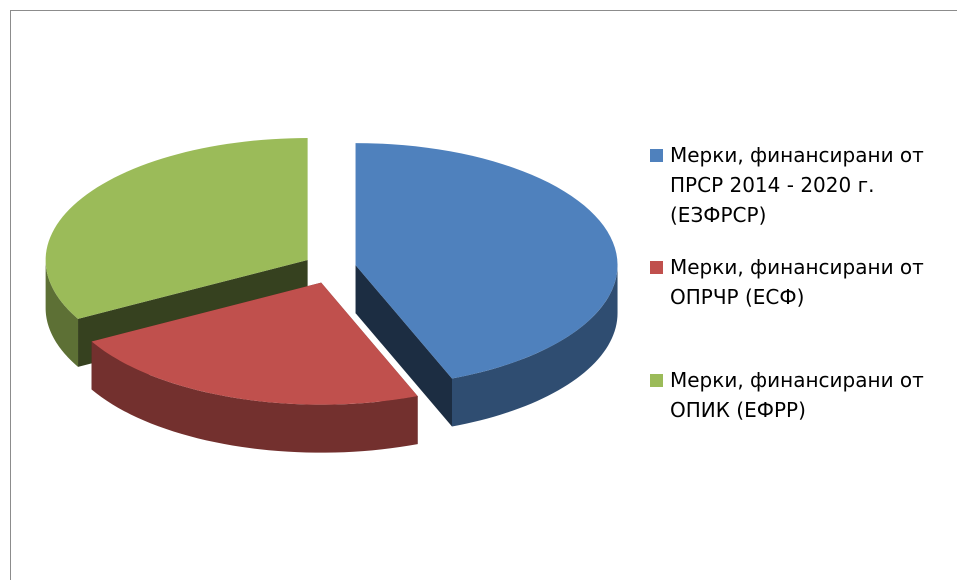 This screenshot has height=580, width=957. What do you see at coordinates (797, 282) in the screenshot?
I see `legend-label: Мерки, финансирани от ОПРЧР (ЕСФ)` at bounding box center [797, 282].